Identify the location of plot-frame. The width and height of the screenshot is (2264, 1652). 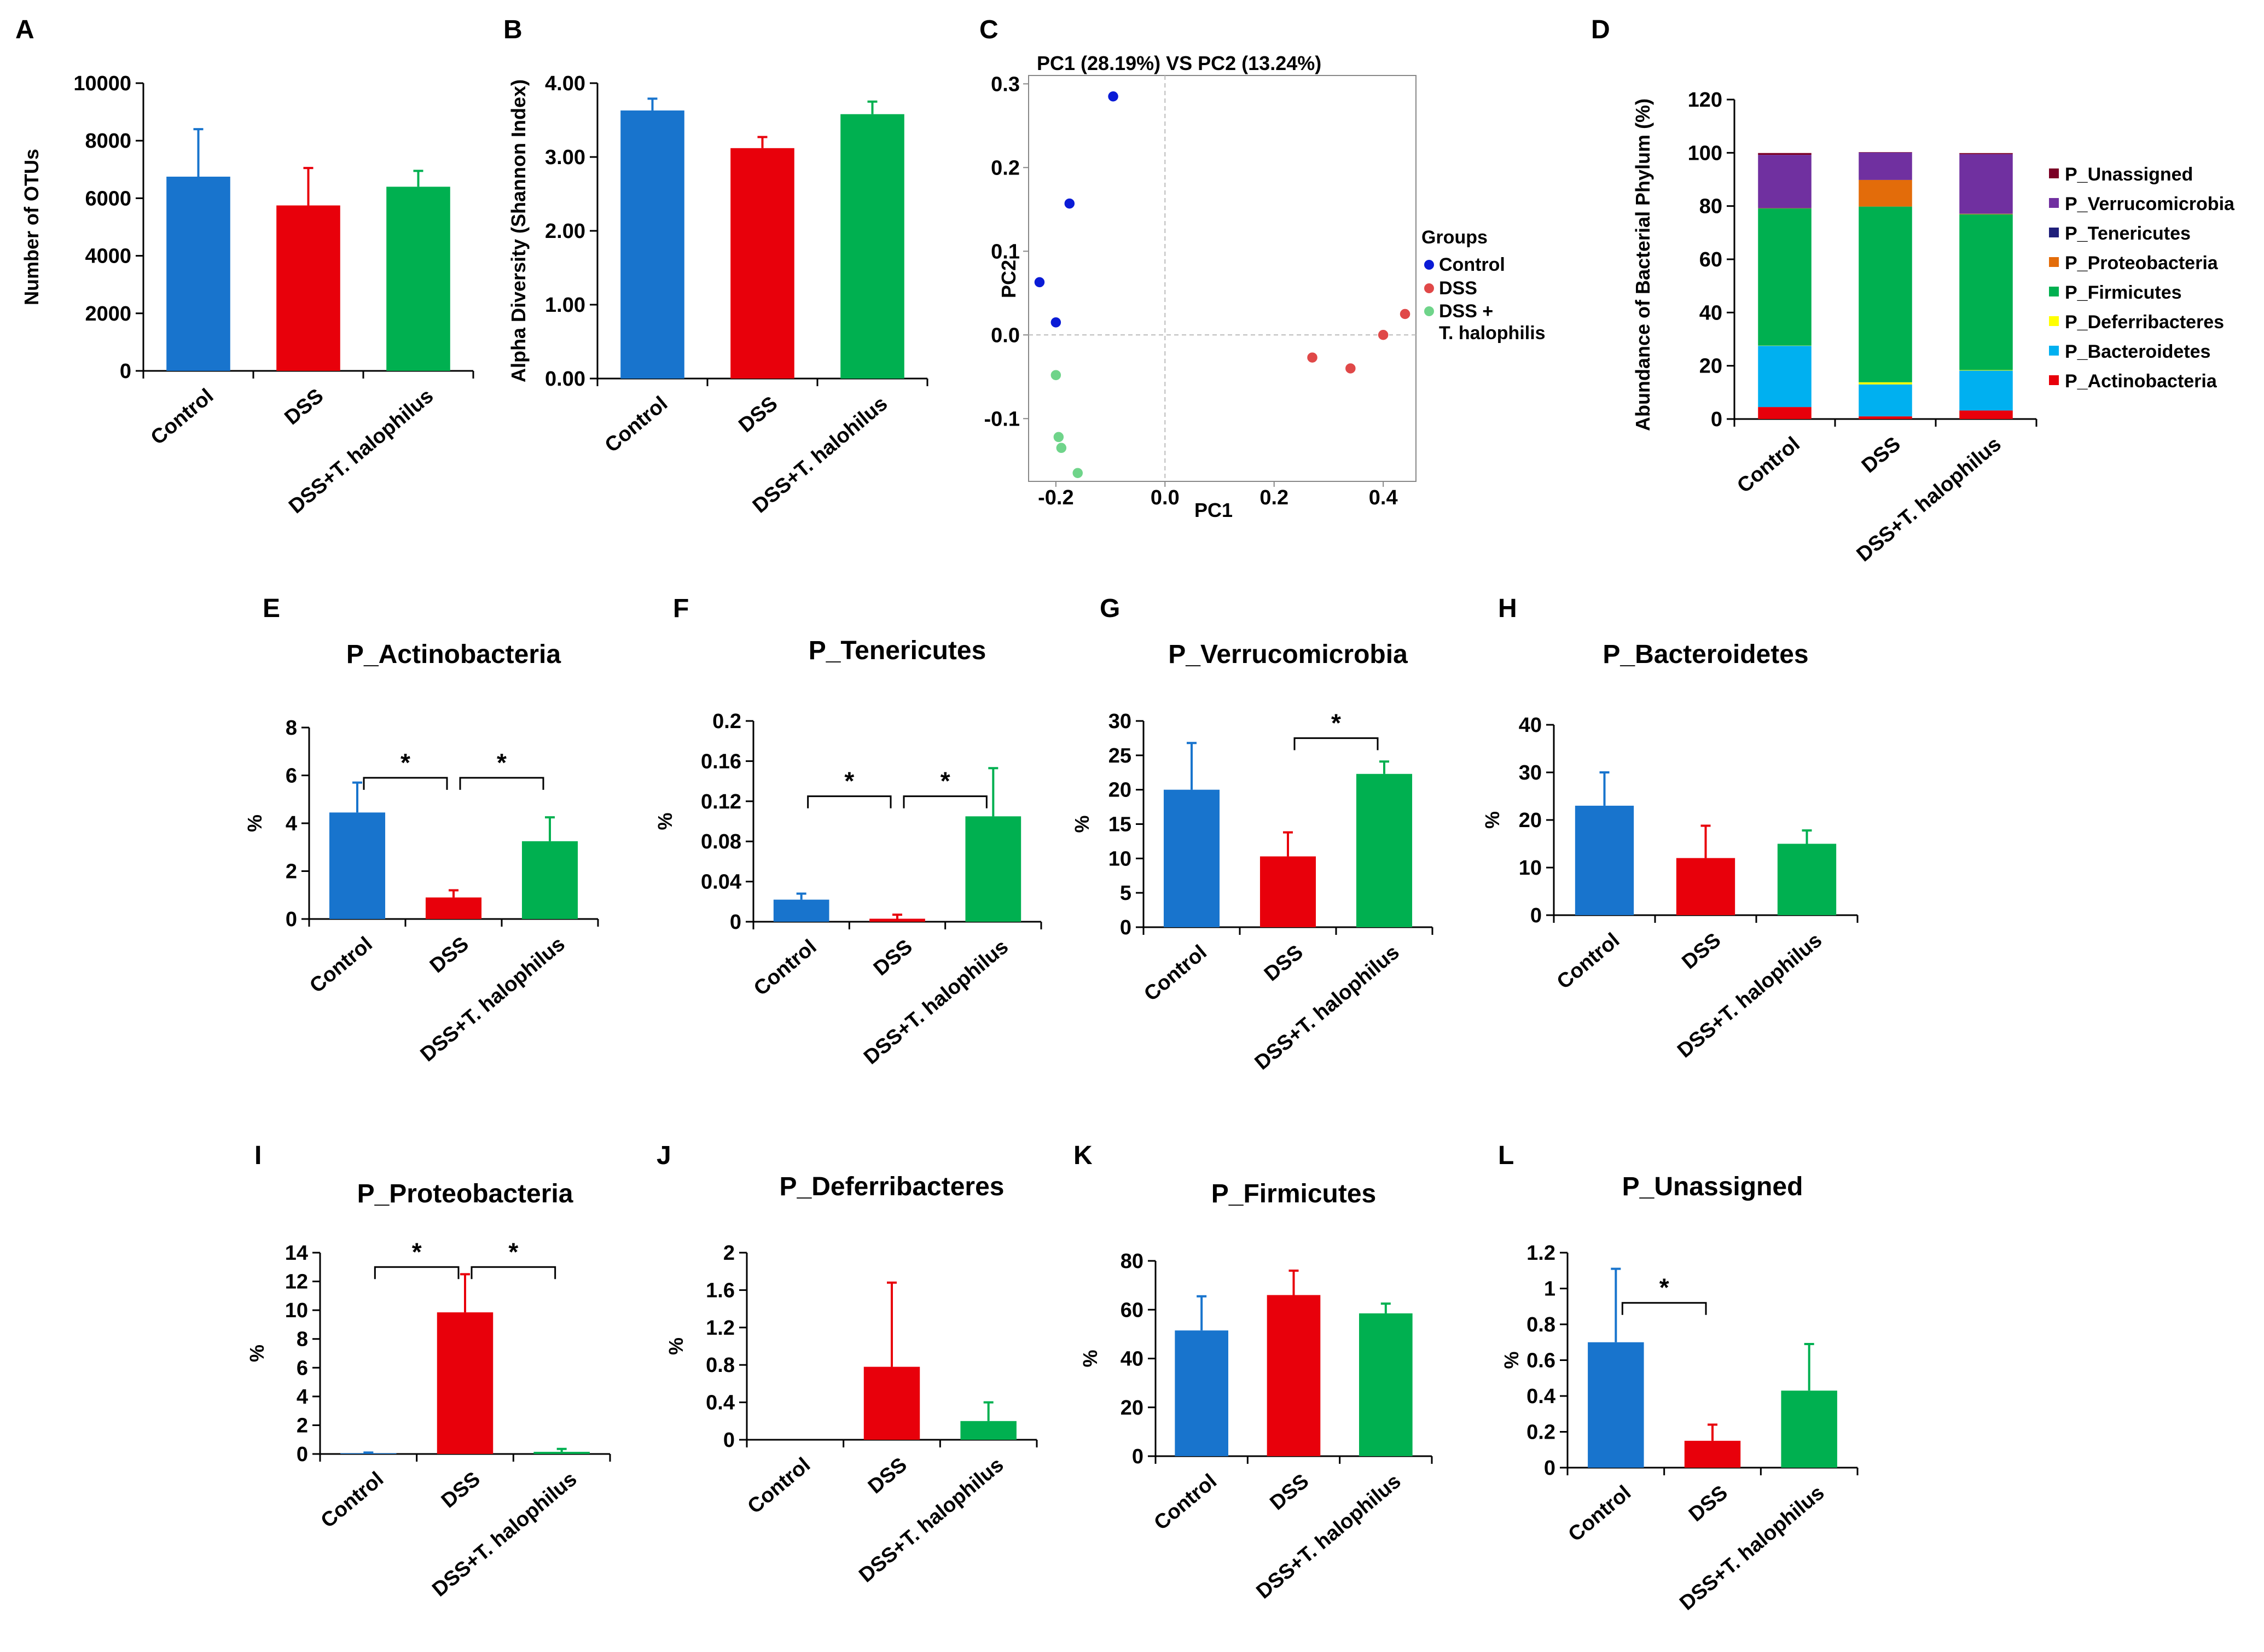
(1222, 278).